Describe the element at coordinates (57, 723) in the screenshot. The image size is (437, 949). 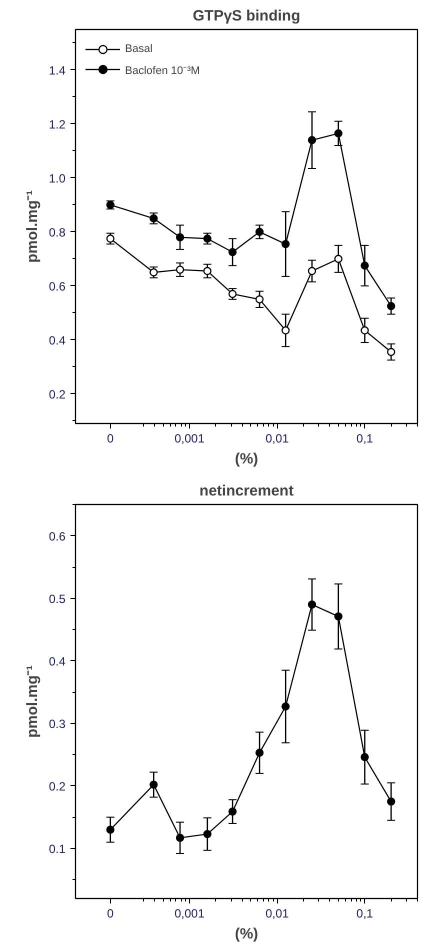
I see `y-tick-label: 0.3` at that location.